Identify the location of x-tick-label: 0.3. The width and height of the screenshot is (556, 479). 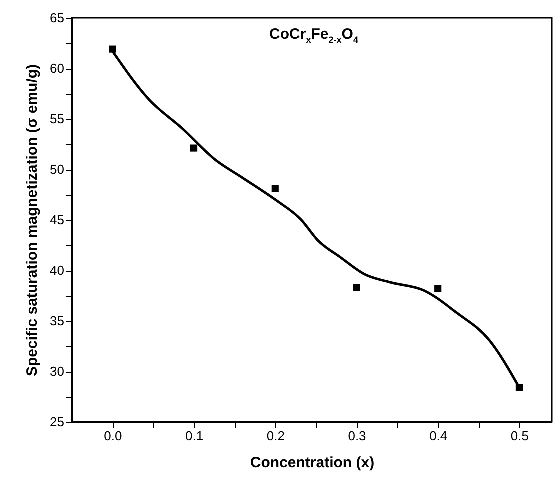
(357, 436).